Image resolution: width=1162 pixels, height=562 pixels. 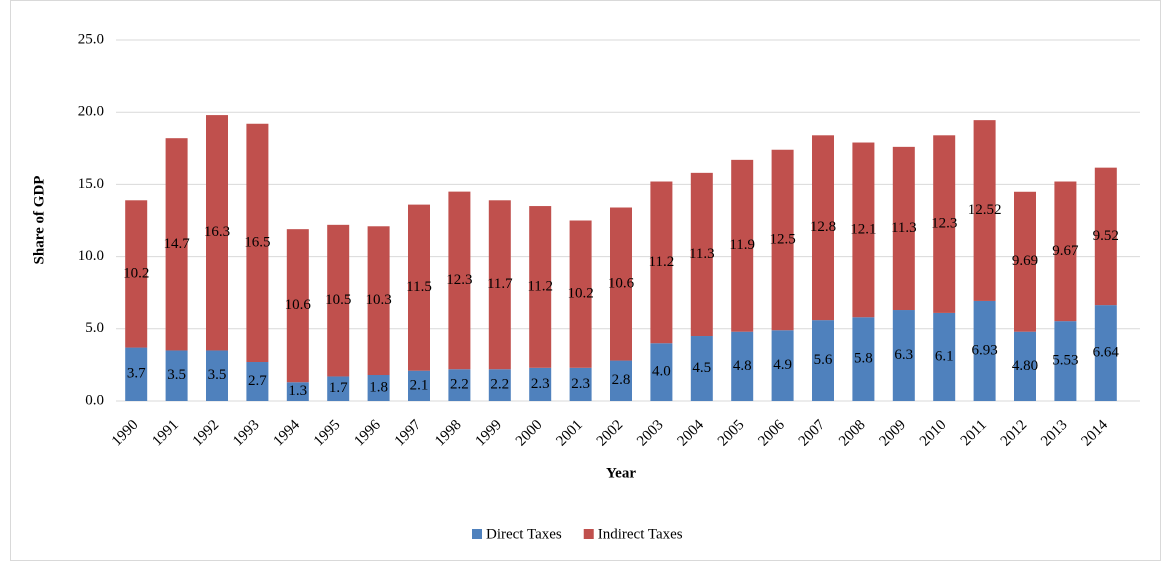 I want to click on data-label: 4.9, so click(x=782, y=365).